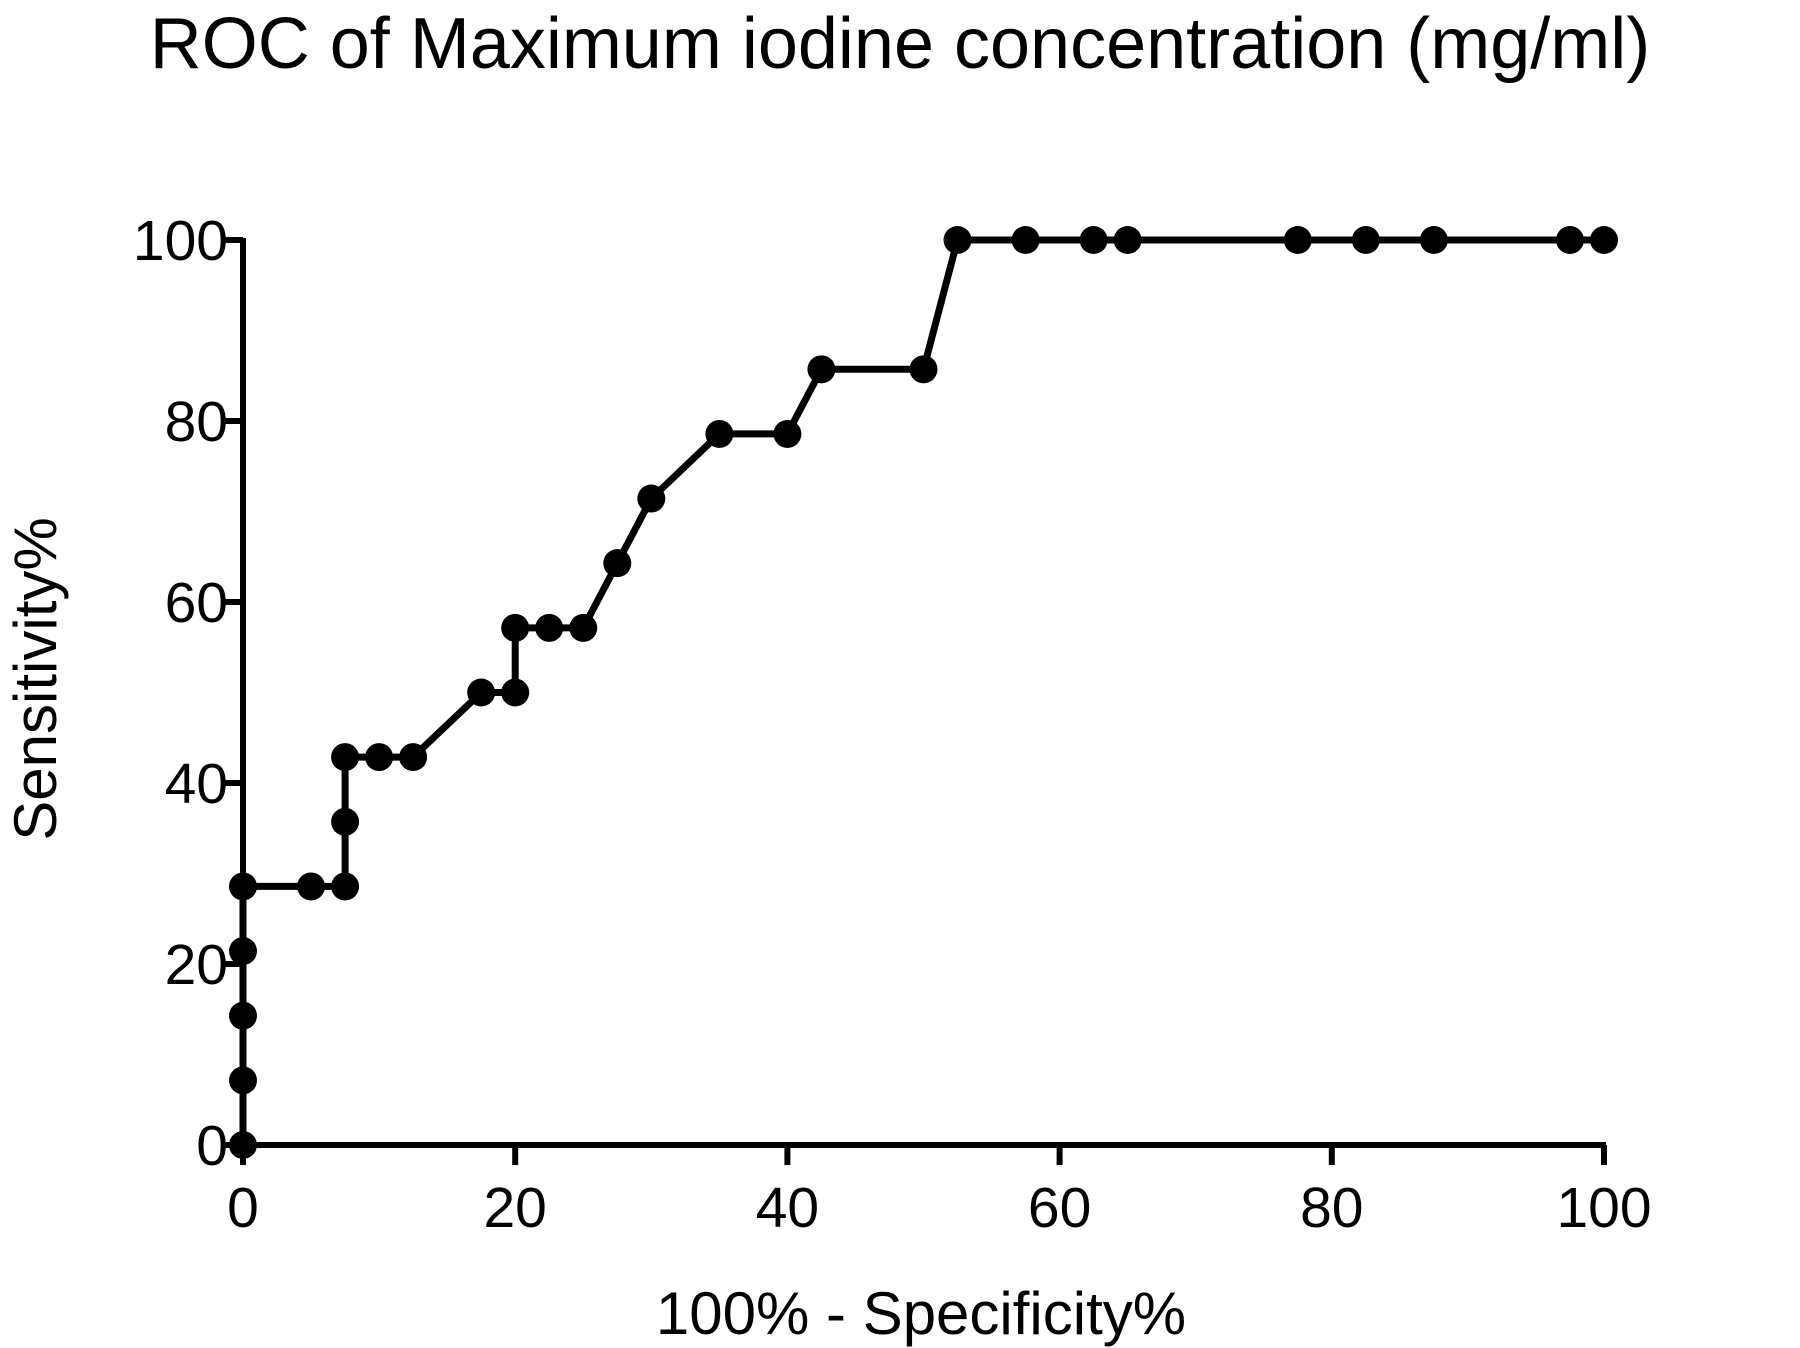 The height and width of the screenshot is (1348, 1800). I want to click on x-tick-label: 40, so click(787, 1208).